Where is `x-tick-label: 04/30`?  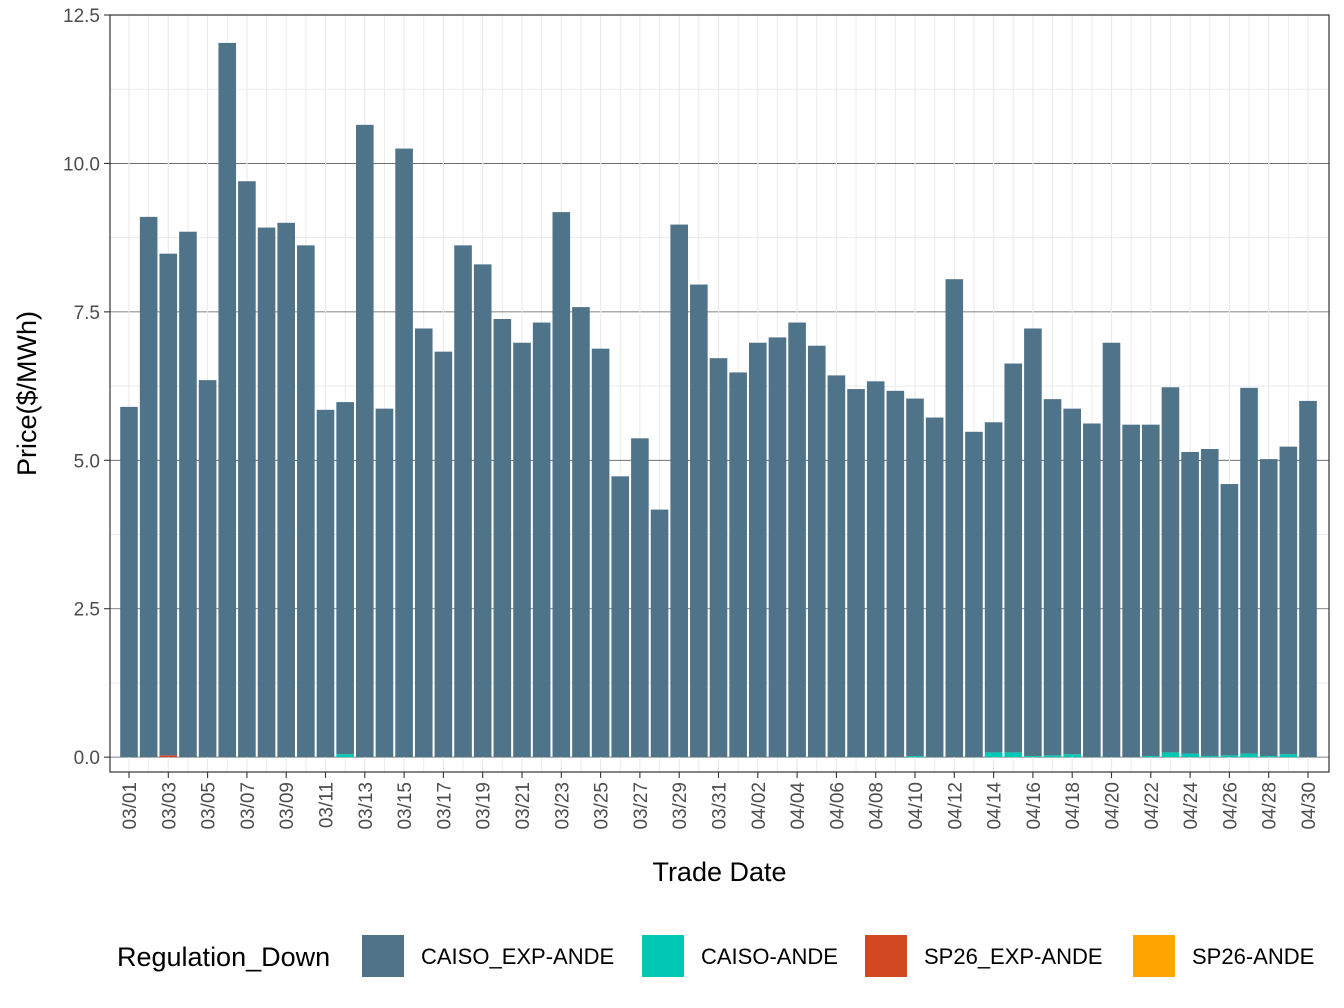 x-tick-label: 04/30 is located at coordinates (1309, 806).